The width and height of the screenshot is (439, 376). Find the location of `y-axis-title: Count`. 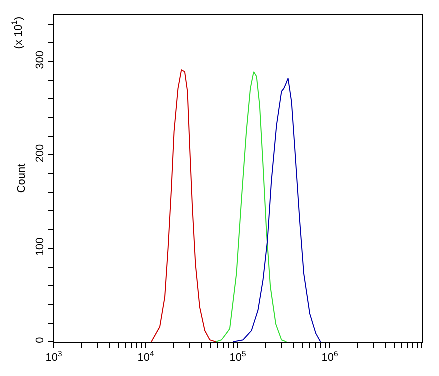

y-axis-title: Count is located at coordinates (22, 179).